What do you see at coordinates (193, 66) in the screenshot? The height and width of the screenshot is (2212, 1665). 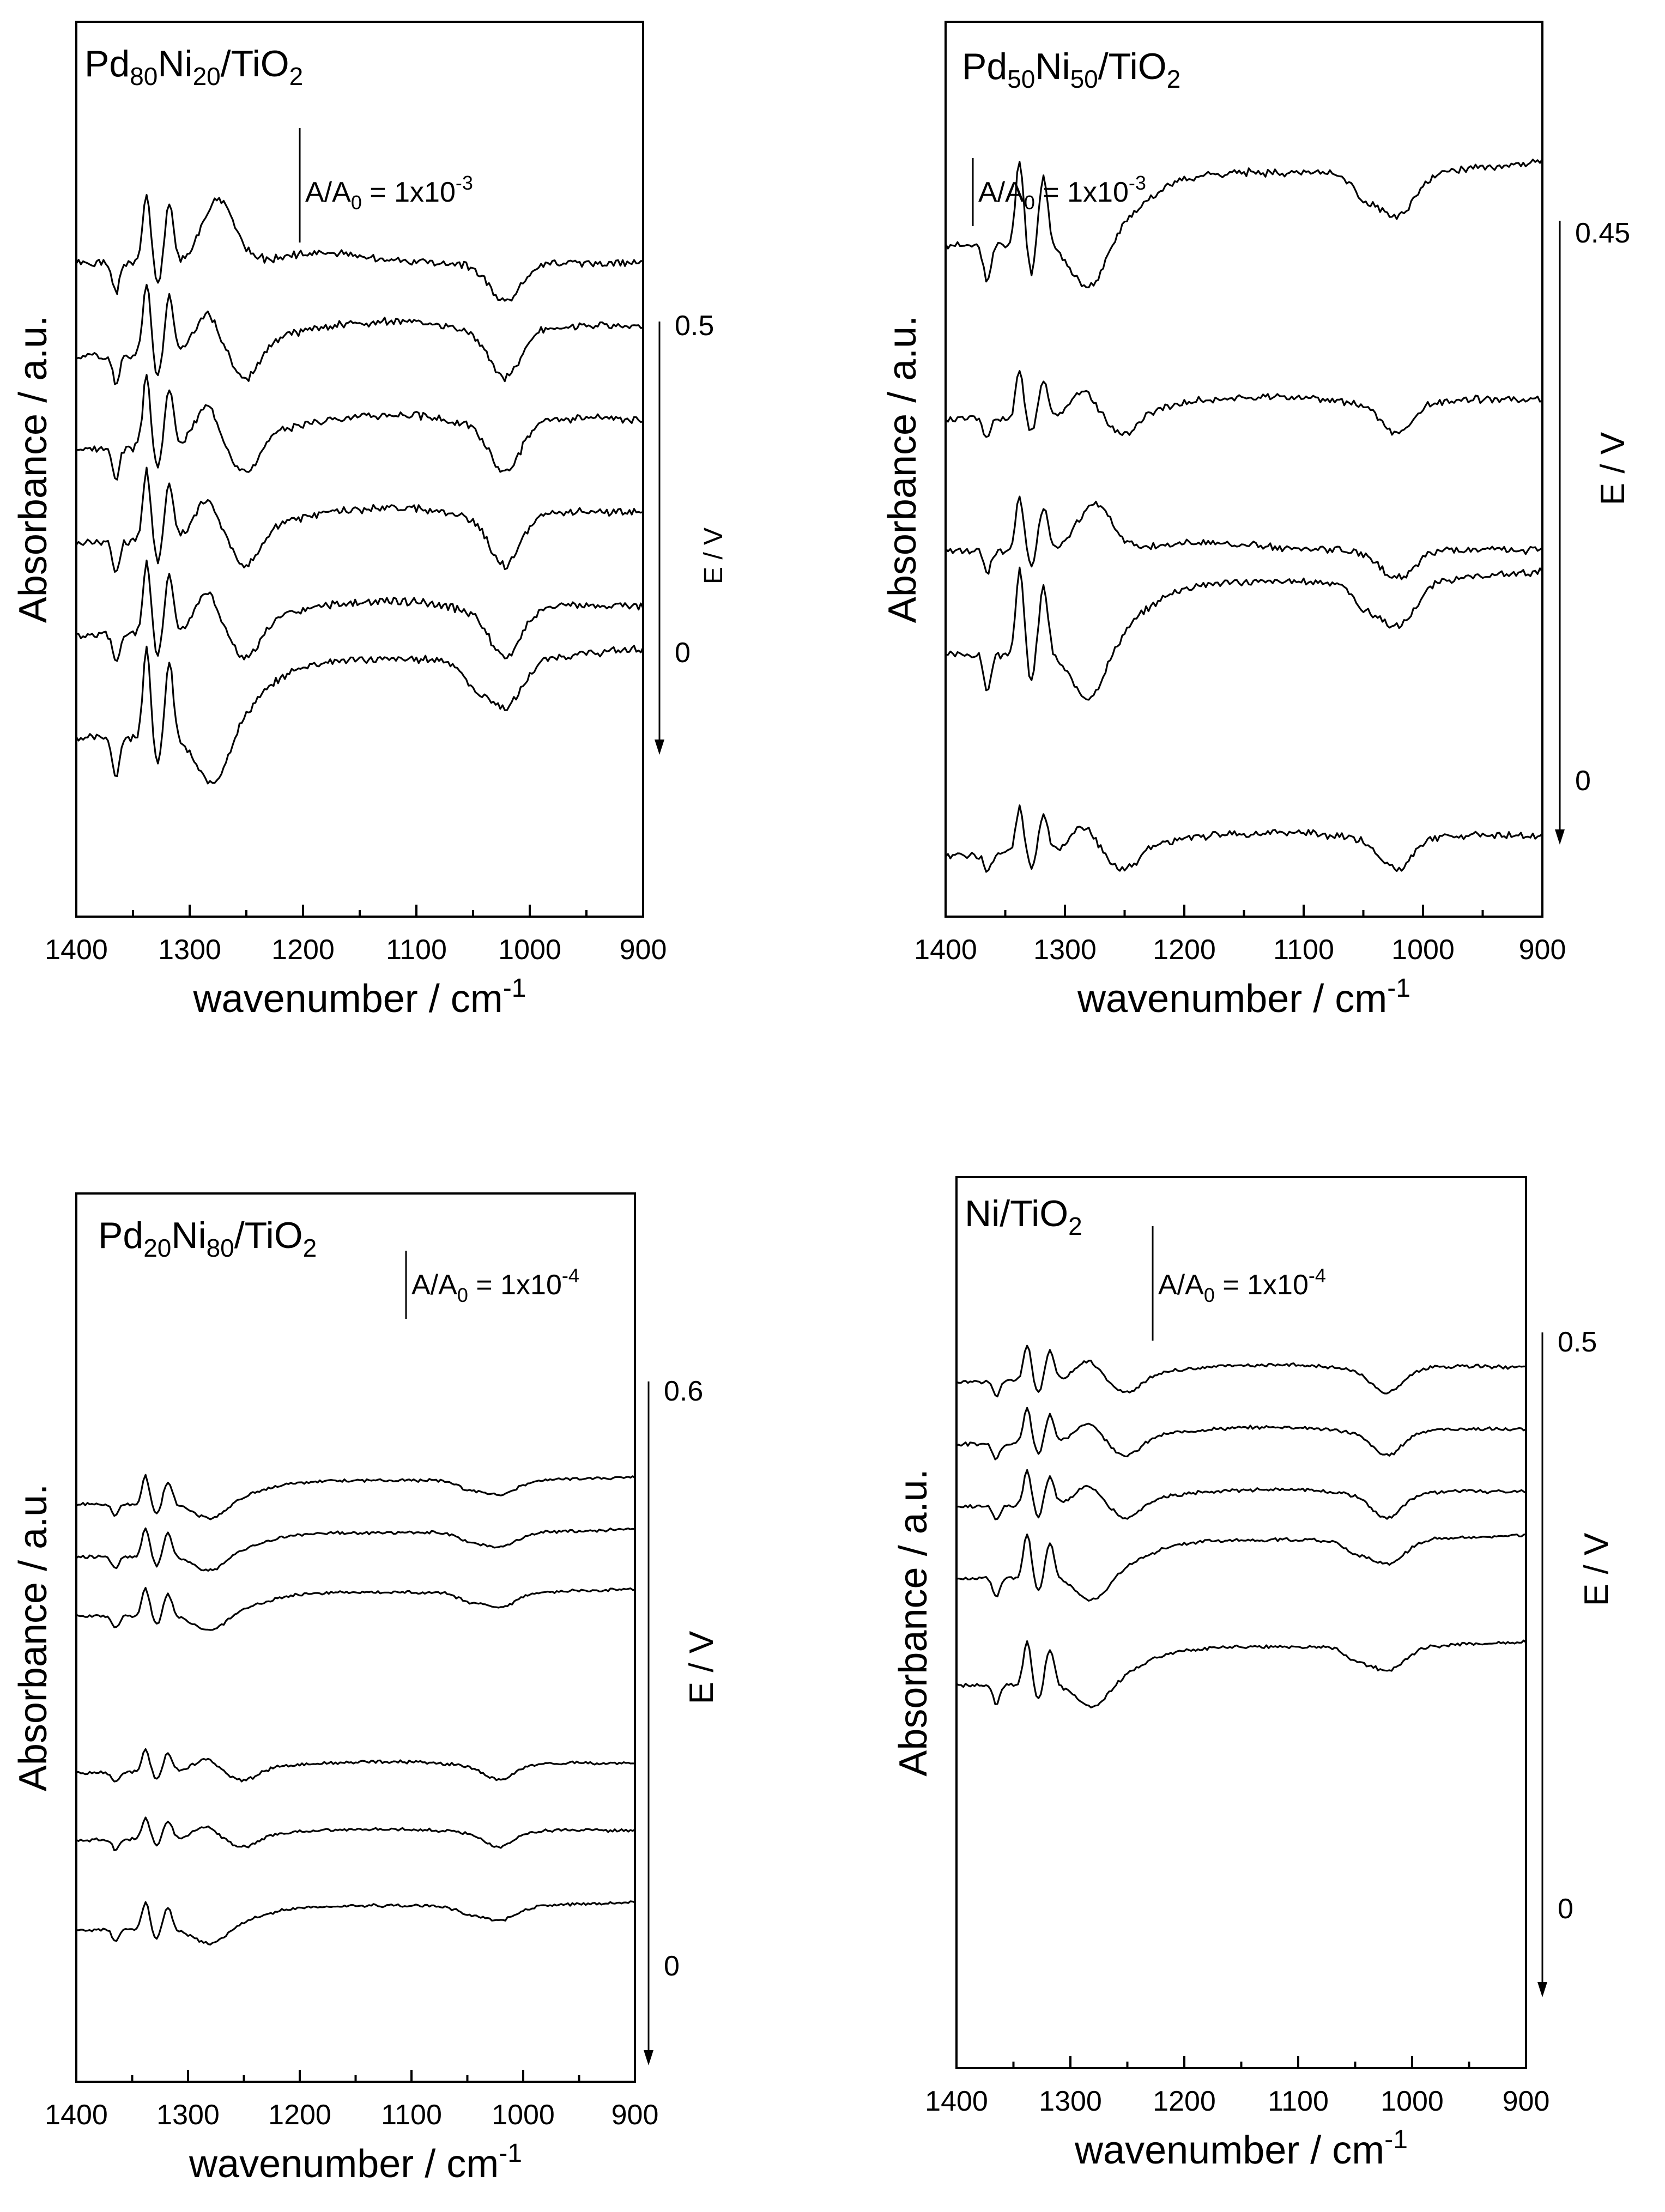 I see `panel-title: Pd80Ni20/TiO2` at bounding box center [193, 66].